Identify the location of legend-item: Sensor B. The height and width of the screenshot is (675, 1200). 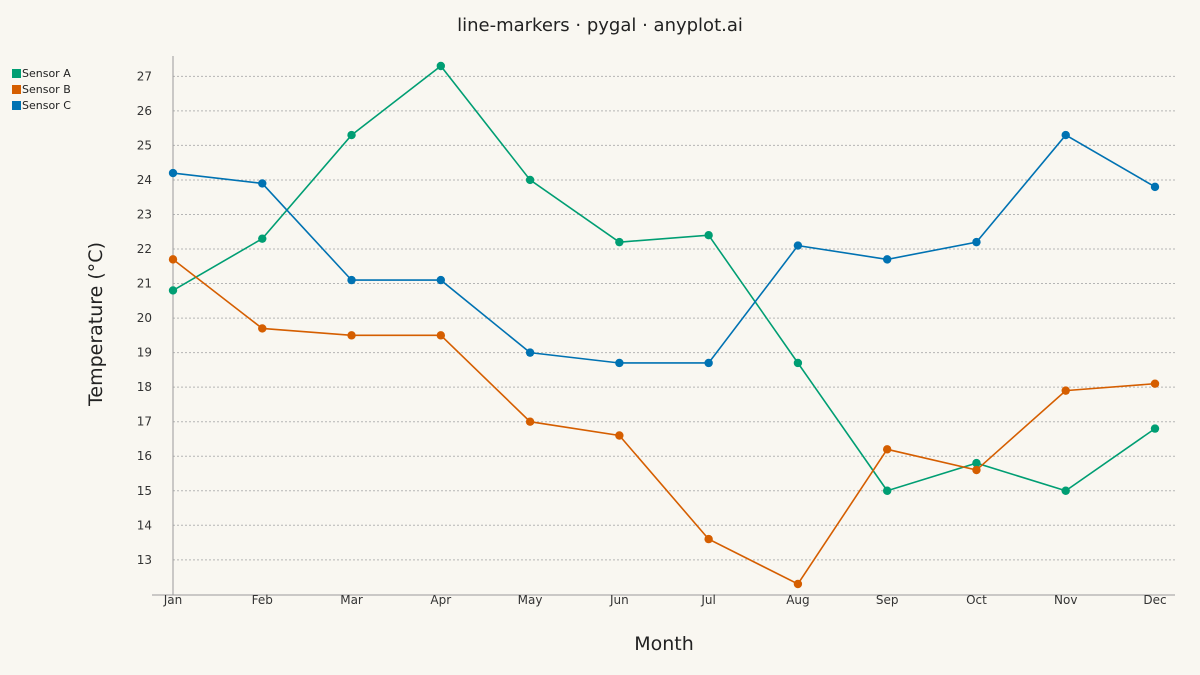
(41, 89).